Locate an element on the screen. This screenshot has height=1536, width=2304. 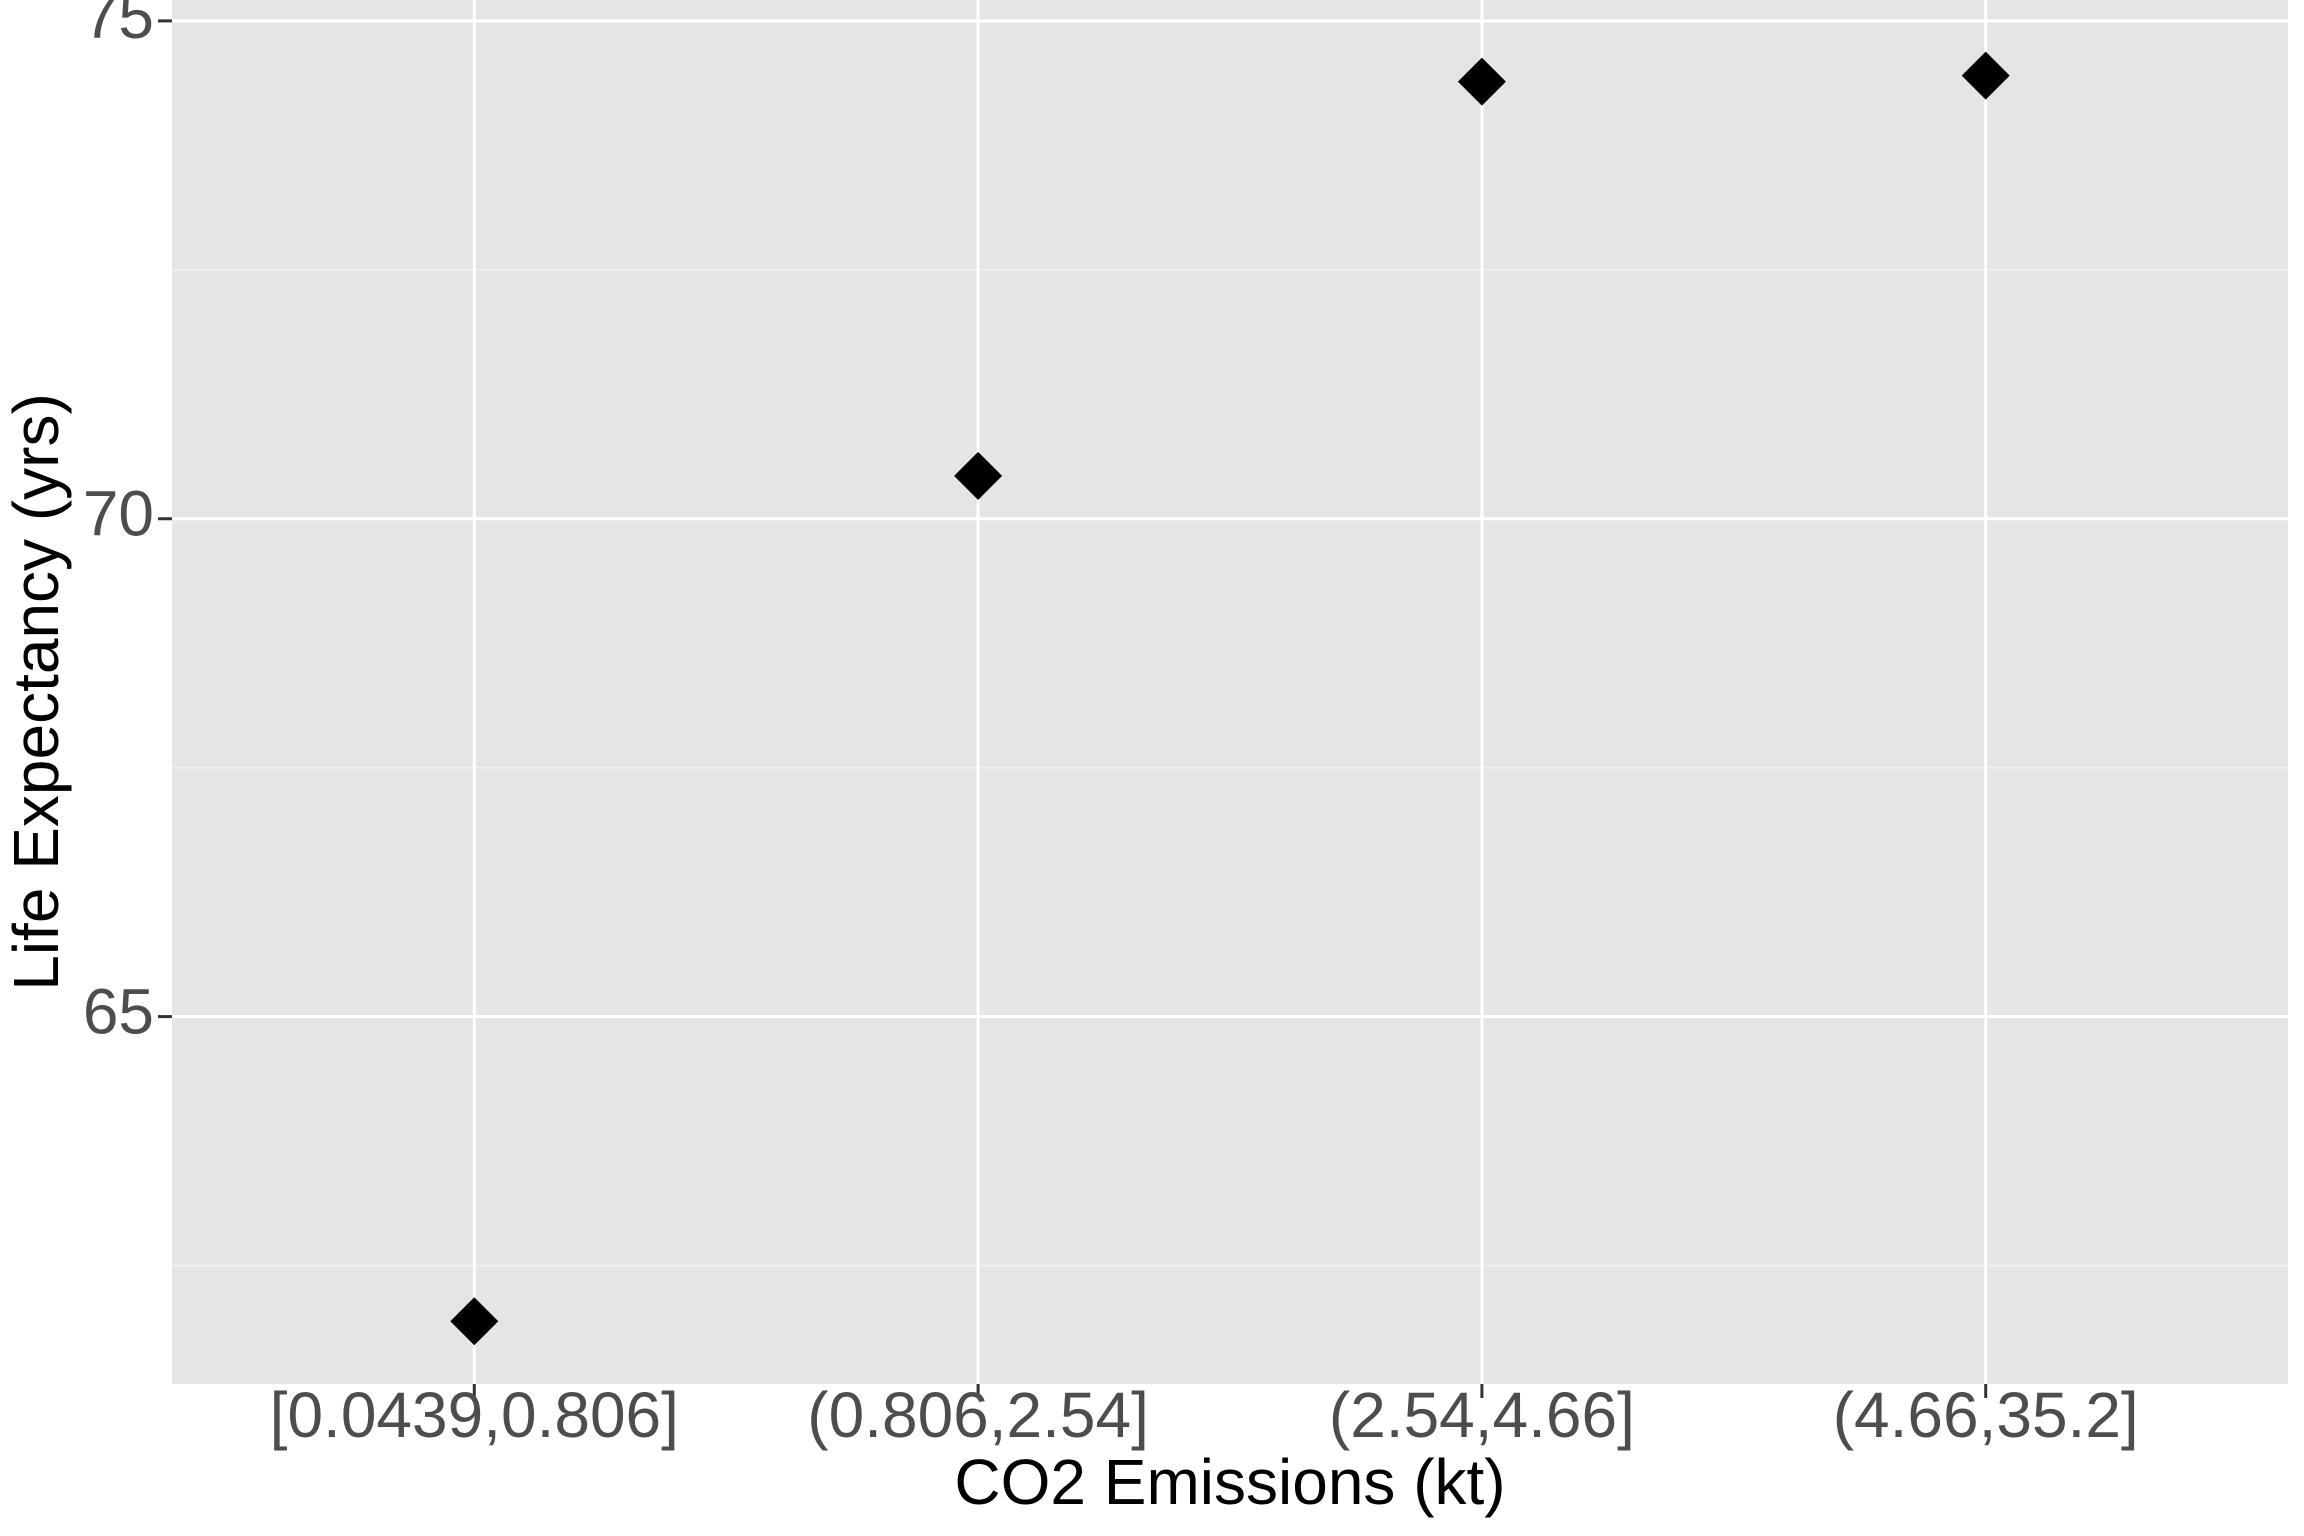
x-tick-label: (0.806,2.54] is located at coordinates (978, 1415).